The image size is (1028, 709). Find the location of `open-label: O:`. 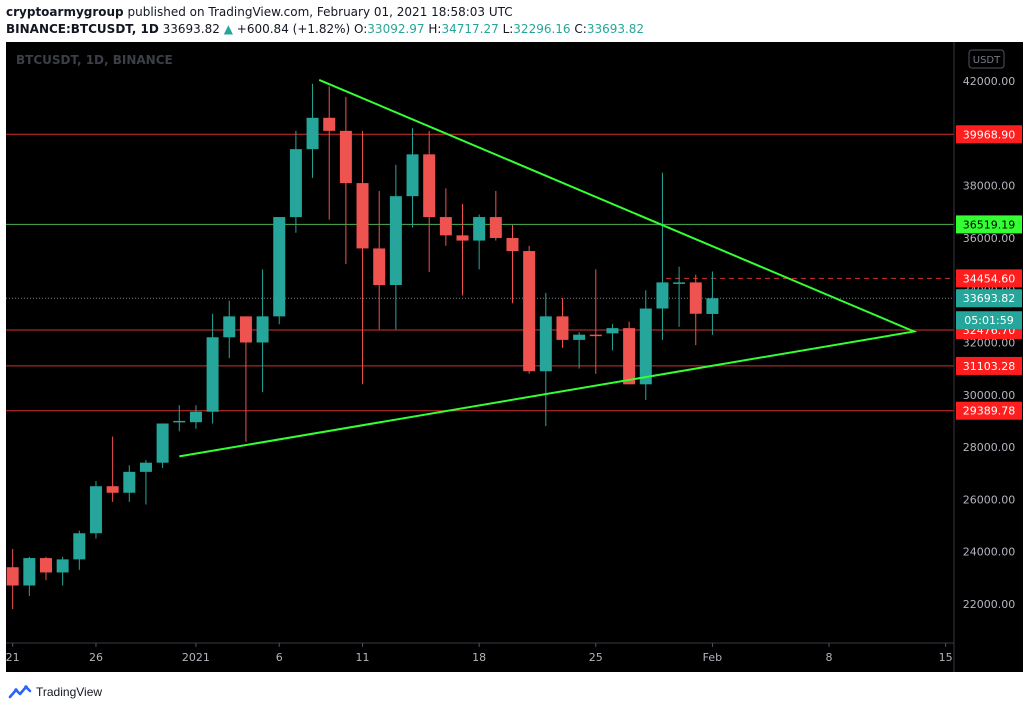

open-label: O: is located at coordinates (361, 29).